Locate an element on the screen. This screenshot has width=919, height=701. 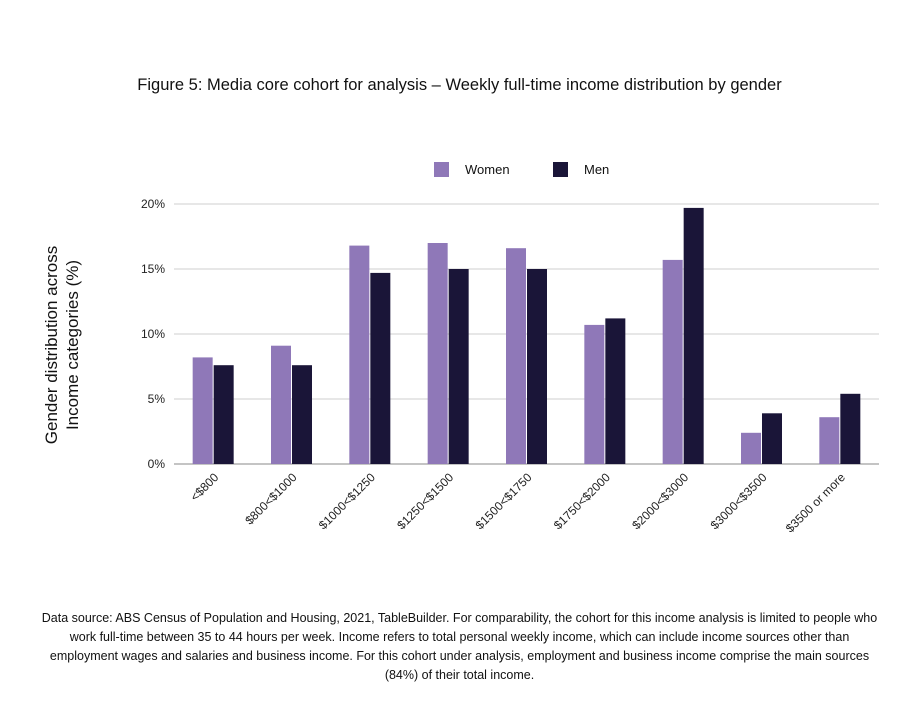
legend-label-men: Men is located at coordinates (597, 169).